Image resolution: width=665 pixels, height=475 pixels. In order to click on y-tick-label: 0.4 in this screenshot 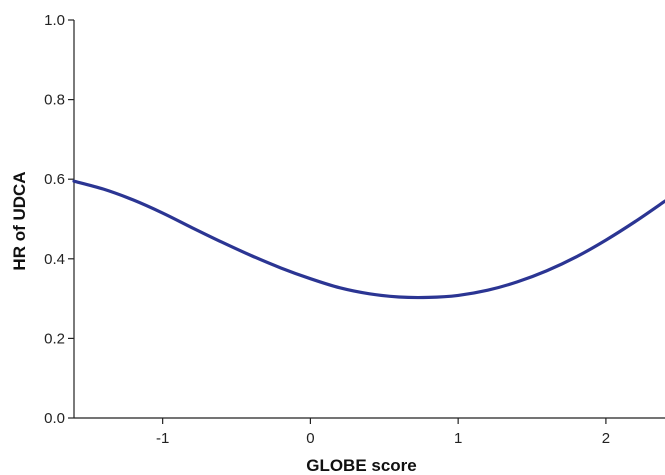, I will do `click(54, 259)`.